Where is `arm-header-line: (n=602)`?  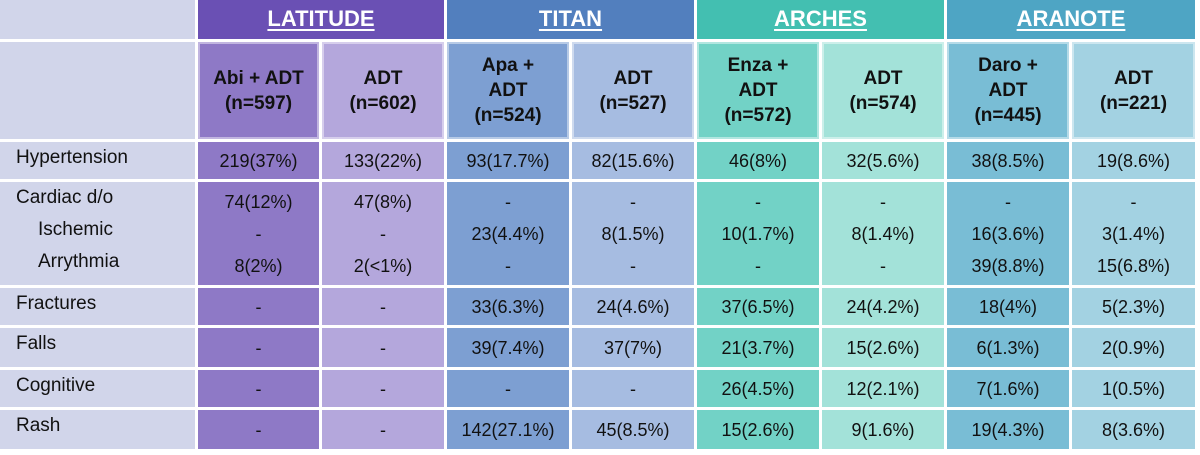
arm-header-line: (n=602) is located at coordinates (383, 103).